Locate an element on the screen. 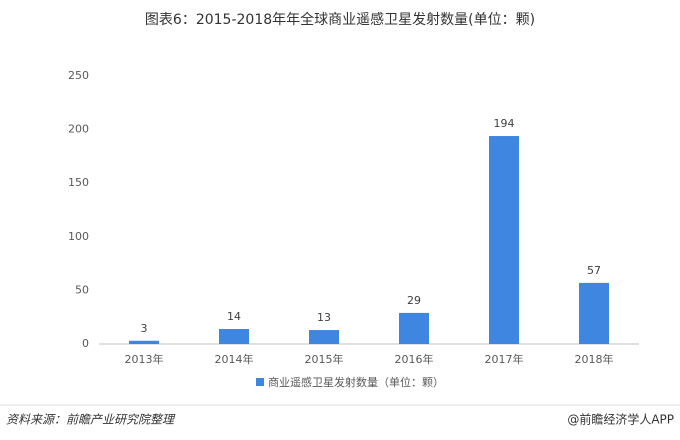 The width and height of the screenshot is (680, 440). y-tick-label: 200 is located at coordinates (78, 129).